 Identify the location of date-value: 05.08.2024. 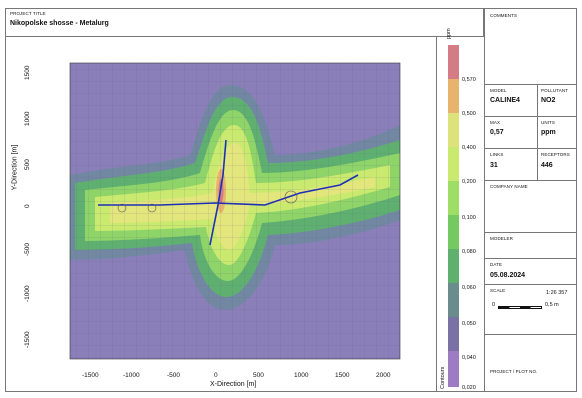
(508, 275).